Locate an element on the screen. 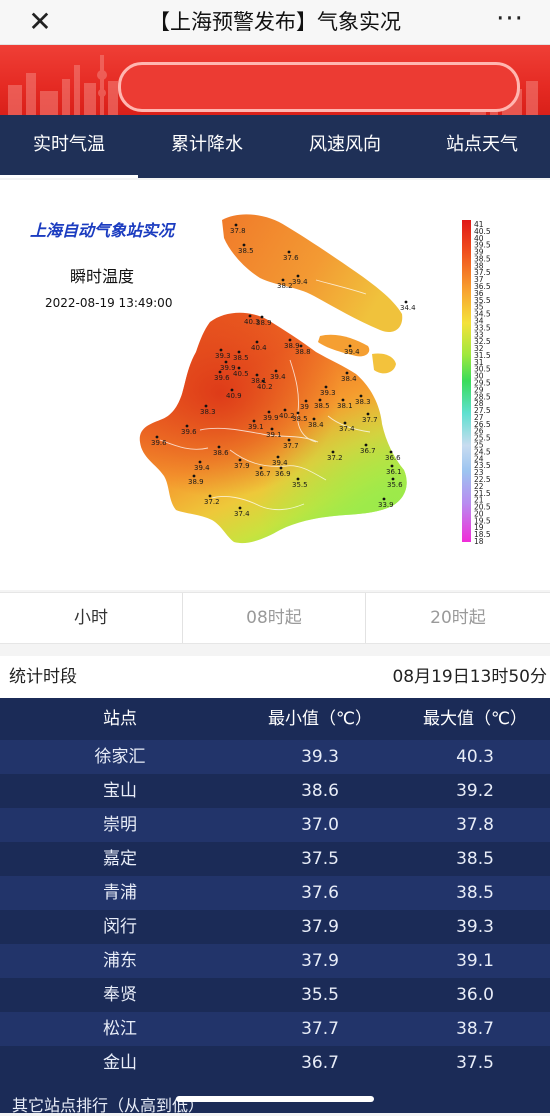  station-temperature-label: 40.3 is located at coordinates (252, 322).